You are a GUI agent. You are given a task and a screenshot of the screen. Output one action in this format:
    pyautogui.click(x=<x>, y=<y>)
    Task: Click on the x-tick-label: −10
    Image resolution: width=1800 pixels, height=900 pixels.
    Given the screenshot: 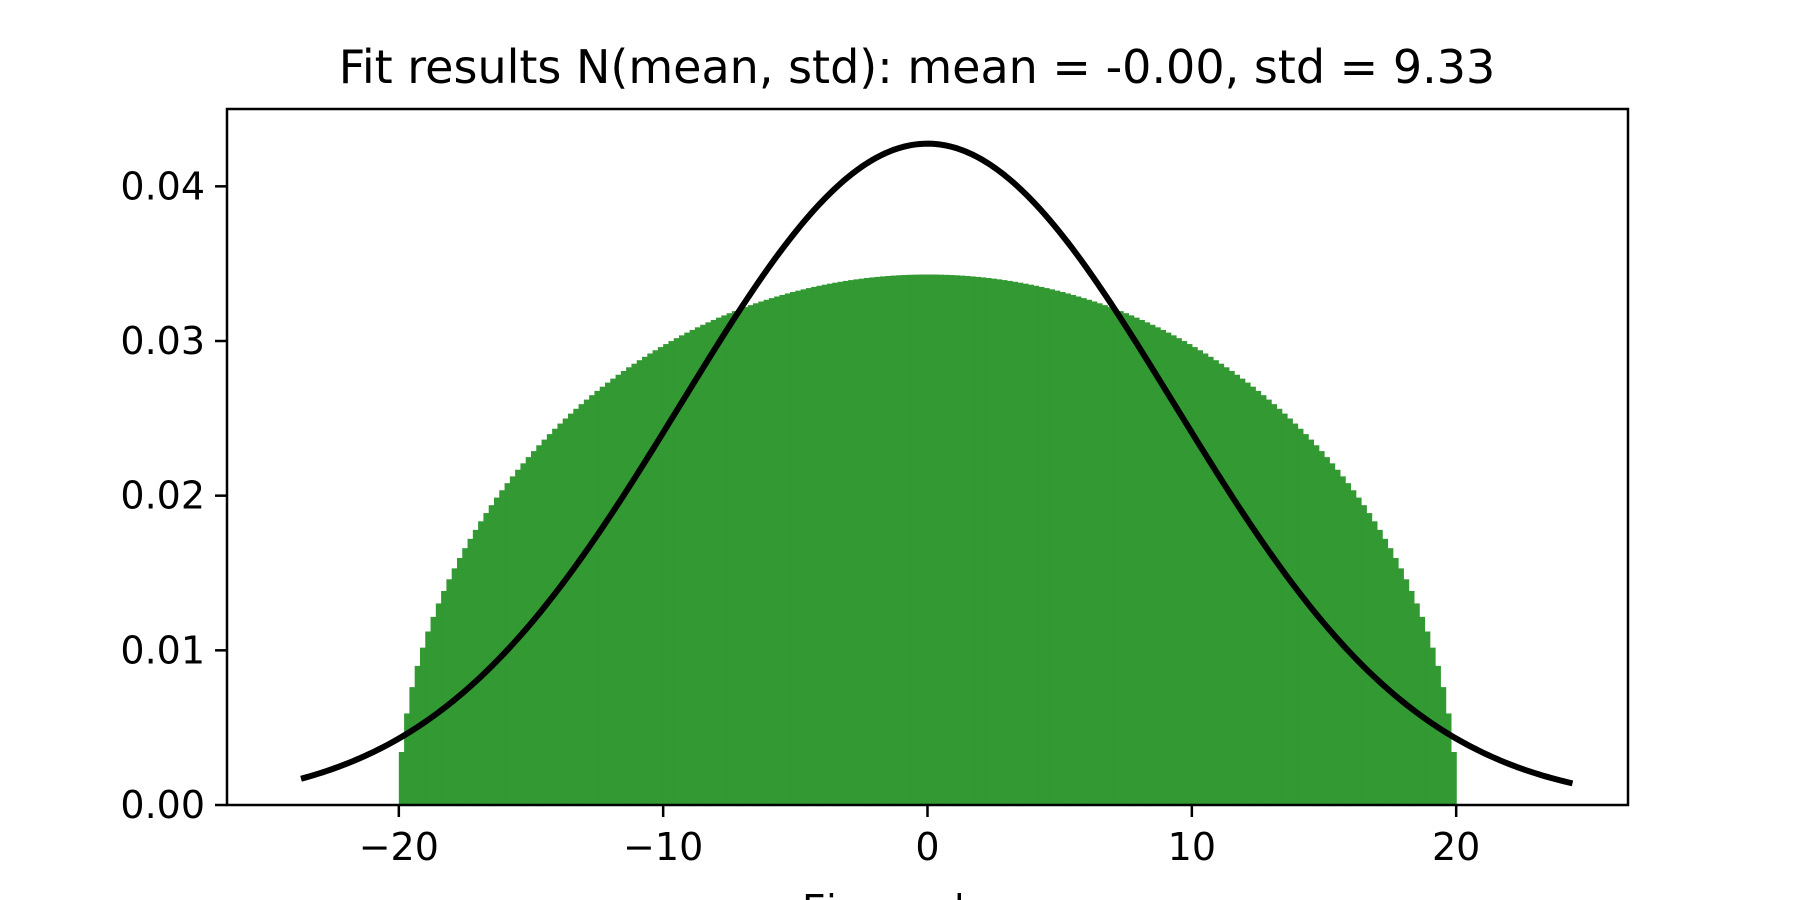 What is the action you would take?
    pyautogui.click(x=663, y=847)
    